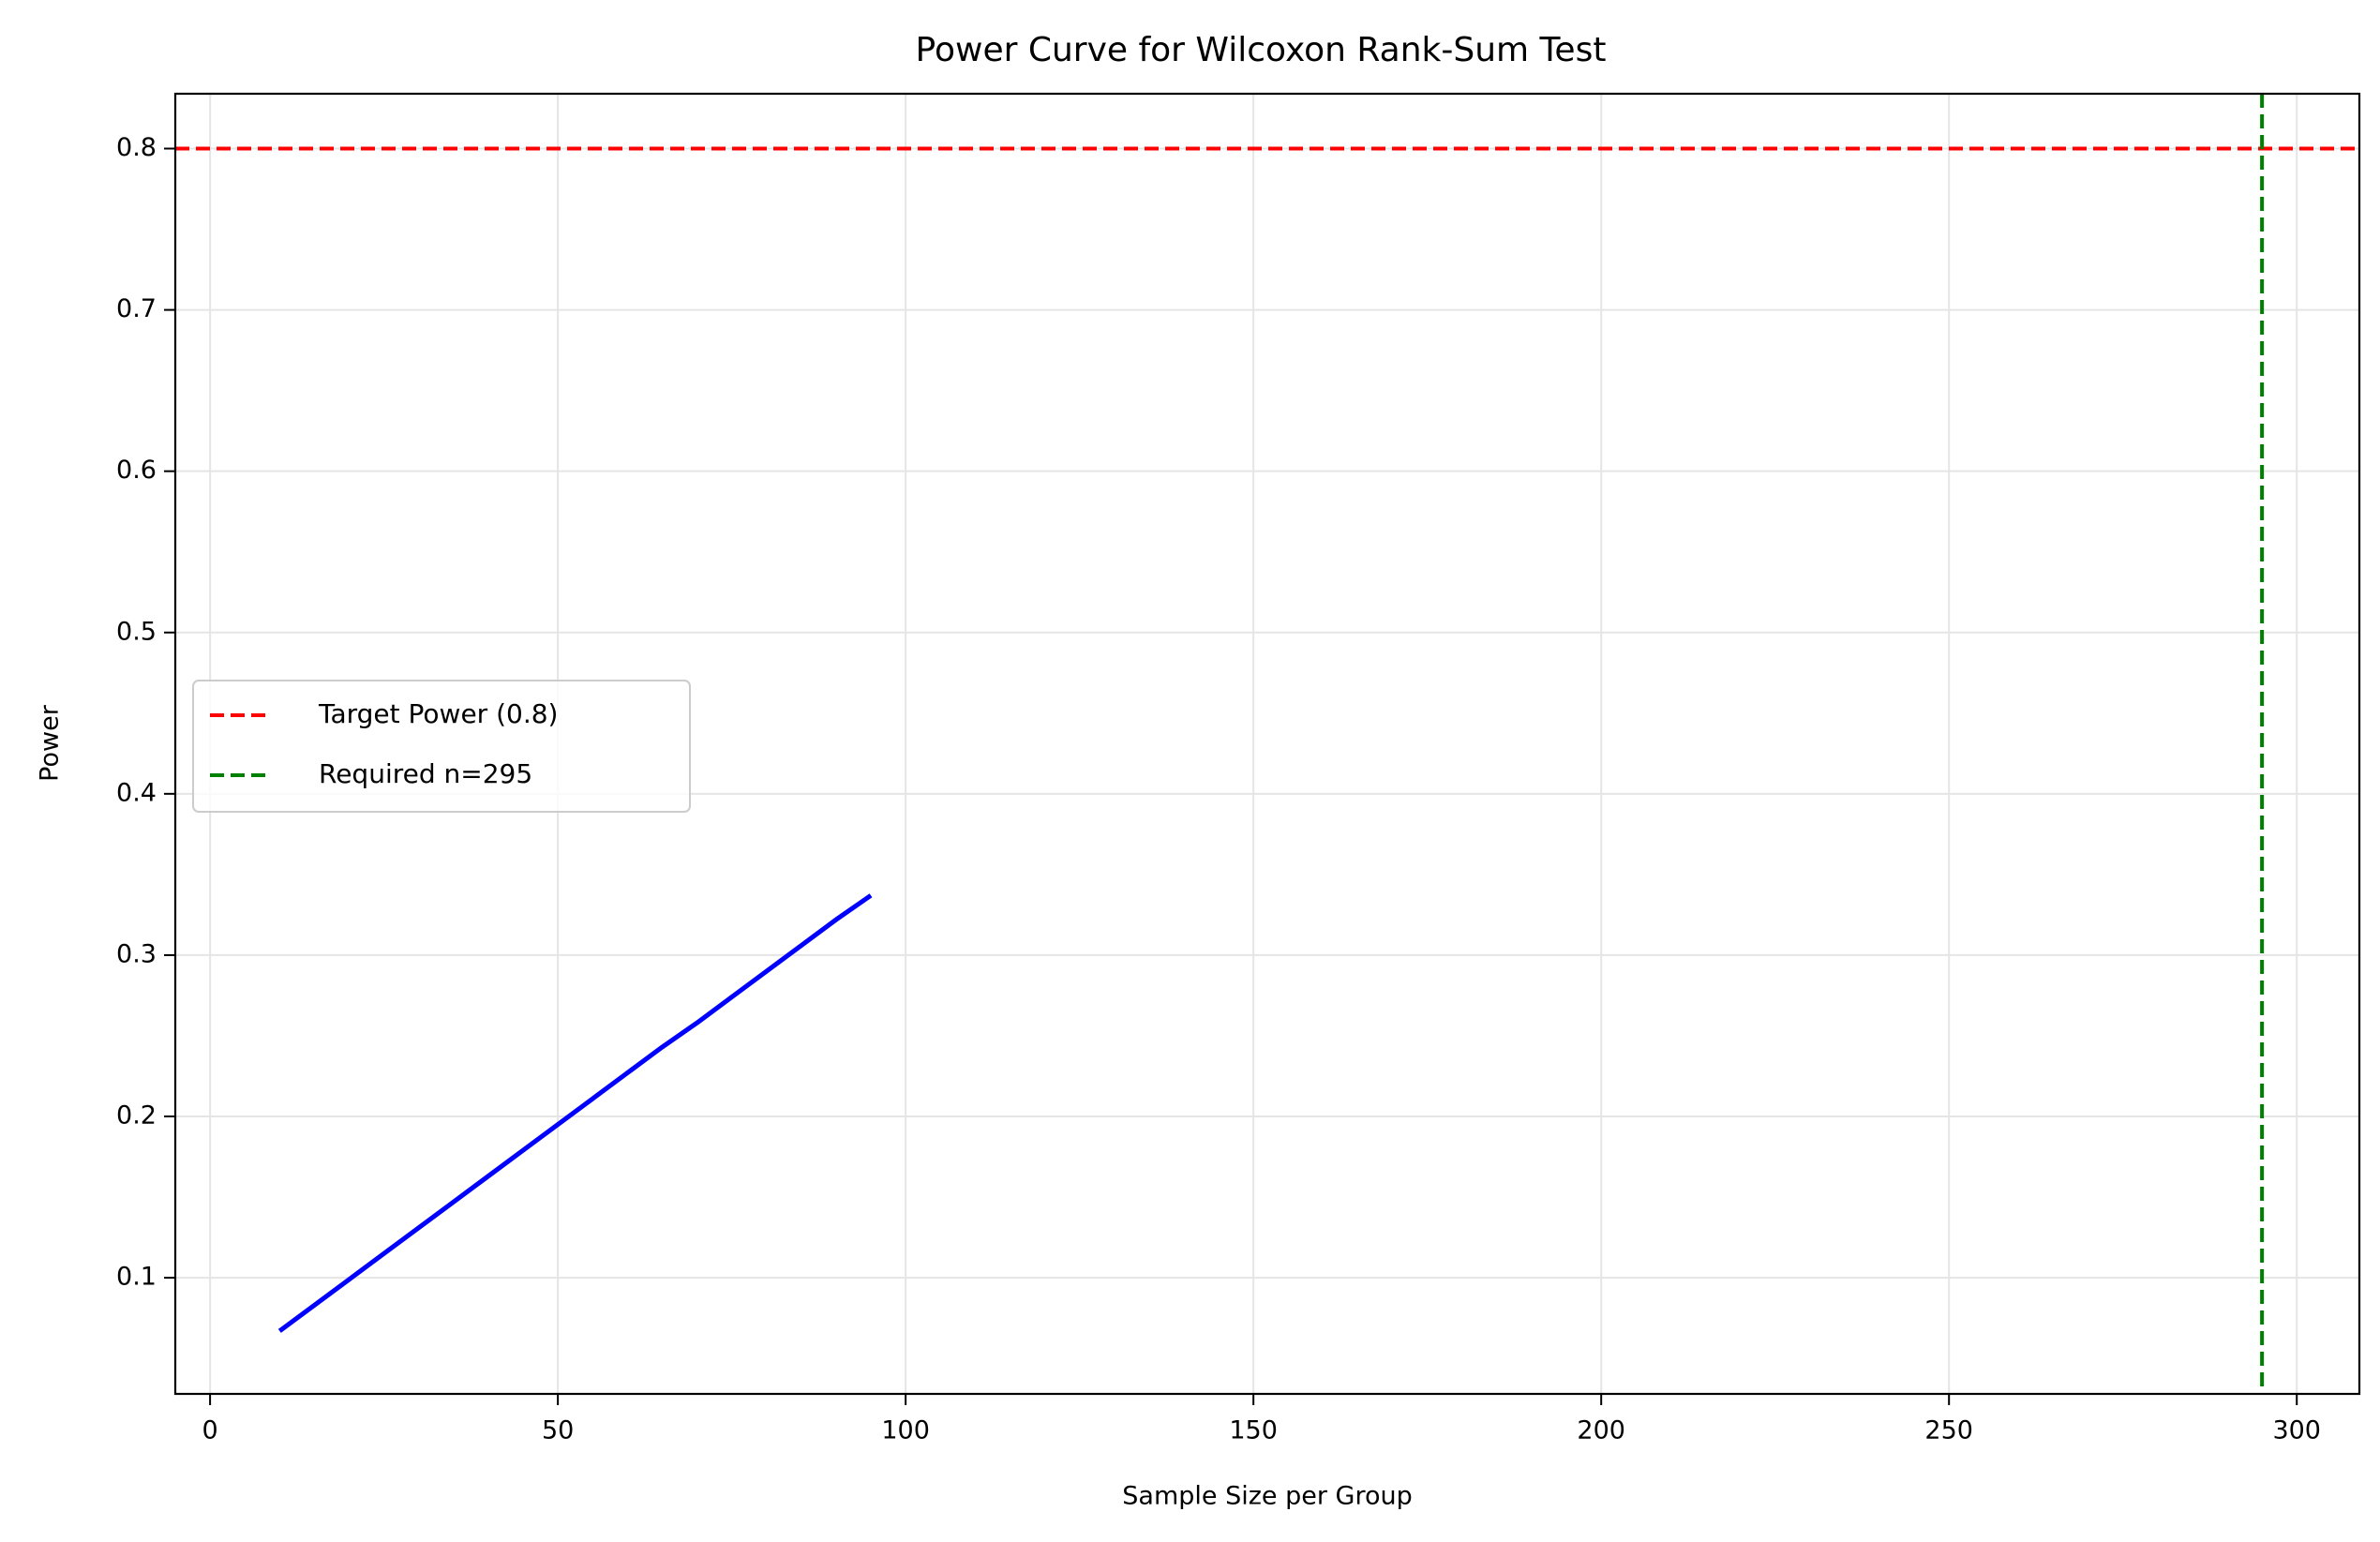 This screenshot has height=1542, width=2380. I want to click on x-tick-label: 300, so click(2296, 1430).